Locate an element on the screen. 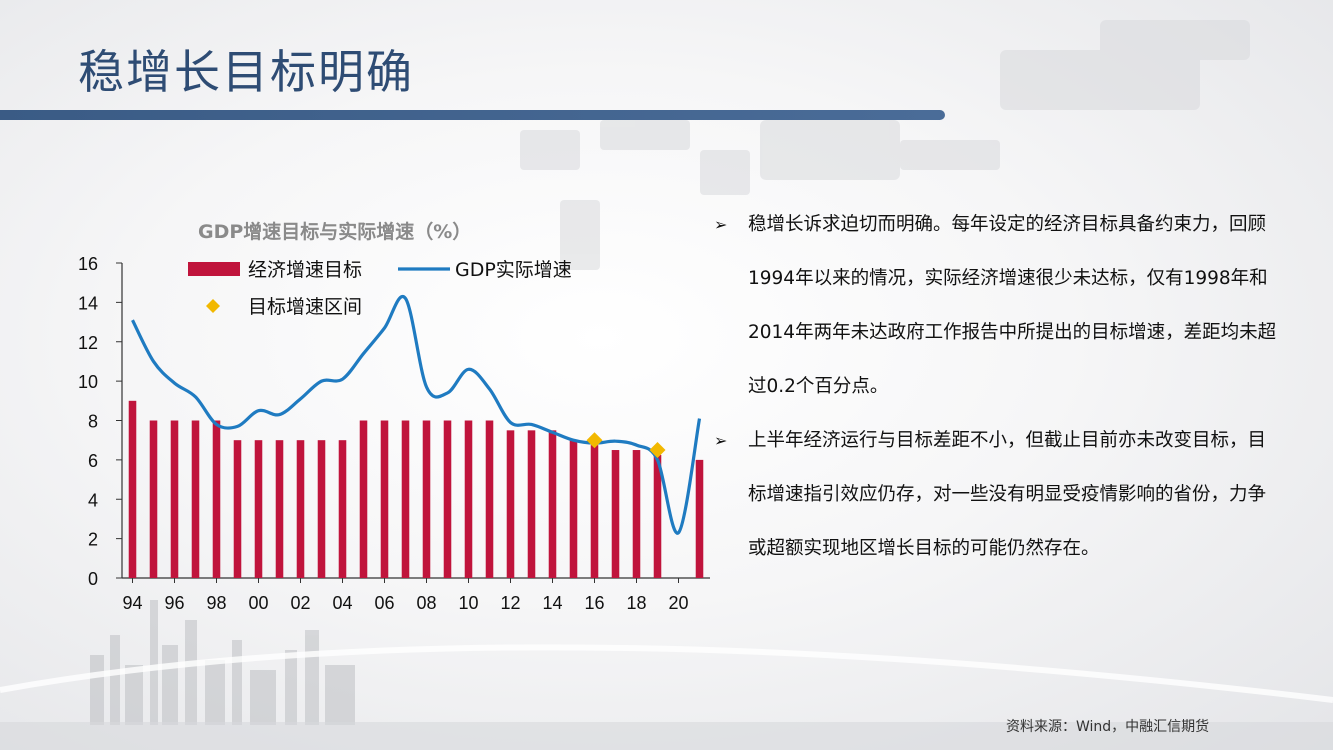  legend-diamond-swatch is located at coordinates (213, 306).